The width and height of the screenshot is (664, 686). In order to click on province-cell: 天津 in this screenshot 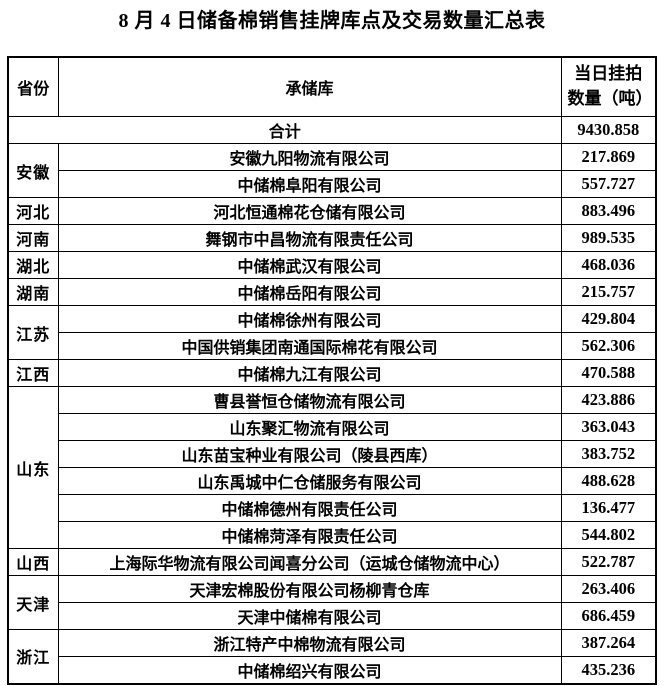, I will do `click(33, 602)`.